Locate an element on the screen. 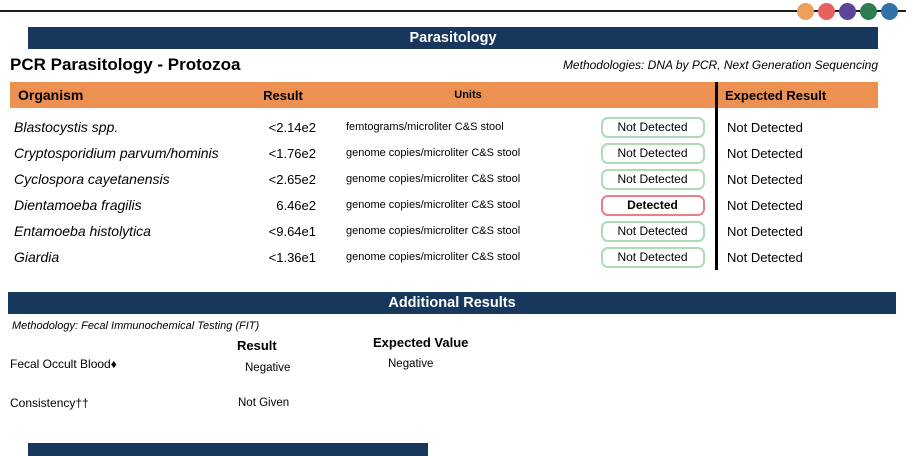  additional-results-banner: Additional Results is located at coordinates (452, 303).